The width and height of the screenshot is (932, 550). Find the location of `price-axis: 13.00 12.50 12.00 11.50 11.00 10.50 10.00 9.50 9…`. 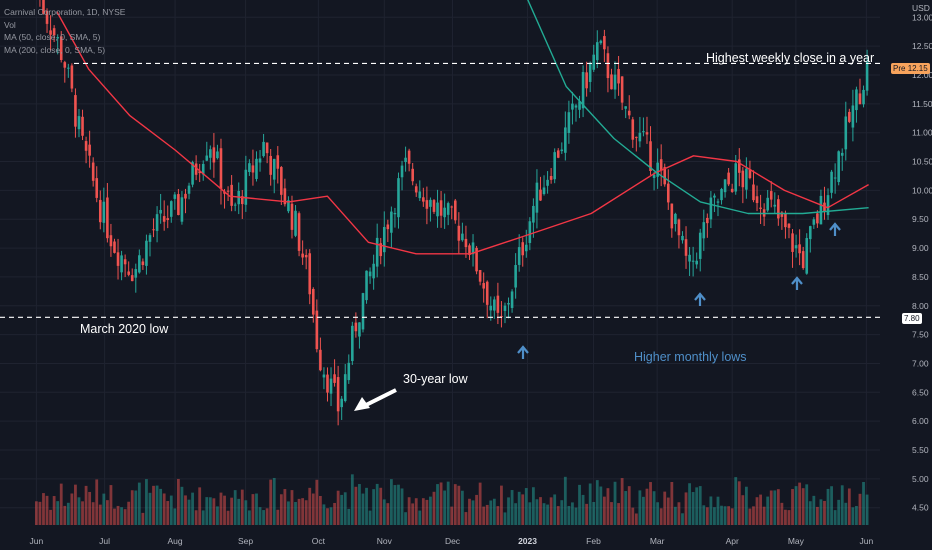

price-axis: 13.00 12.50 12.00 11.50 11.00 10.50 10.00 9.50 9… is located at coordinates (922, 258).